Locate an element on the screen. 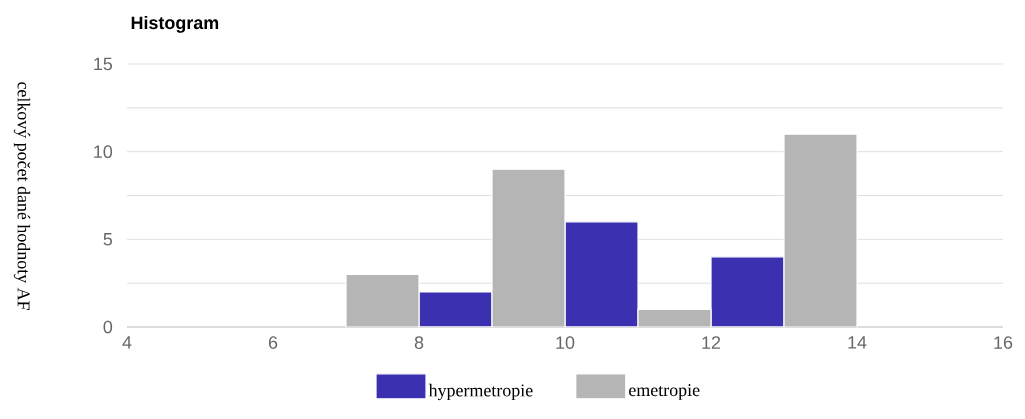 The width and height of the screenshot is (1025, 419). x-tick-label: 8 is located at coordinates (419, 342).